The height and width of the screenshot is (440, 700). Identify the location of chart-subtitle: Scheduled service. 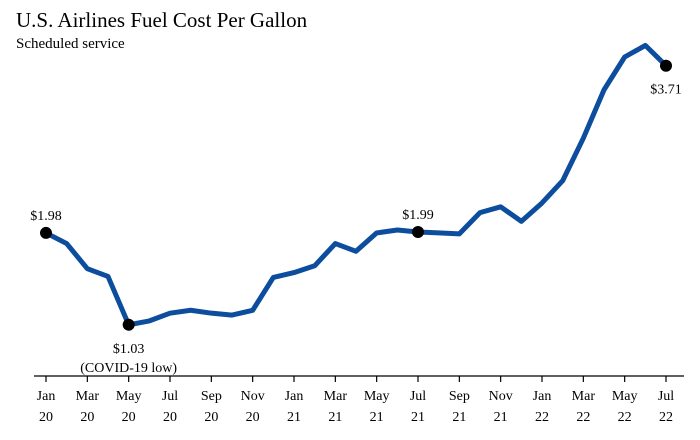
(70, 44).